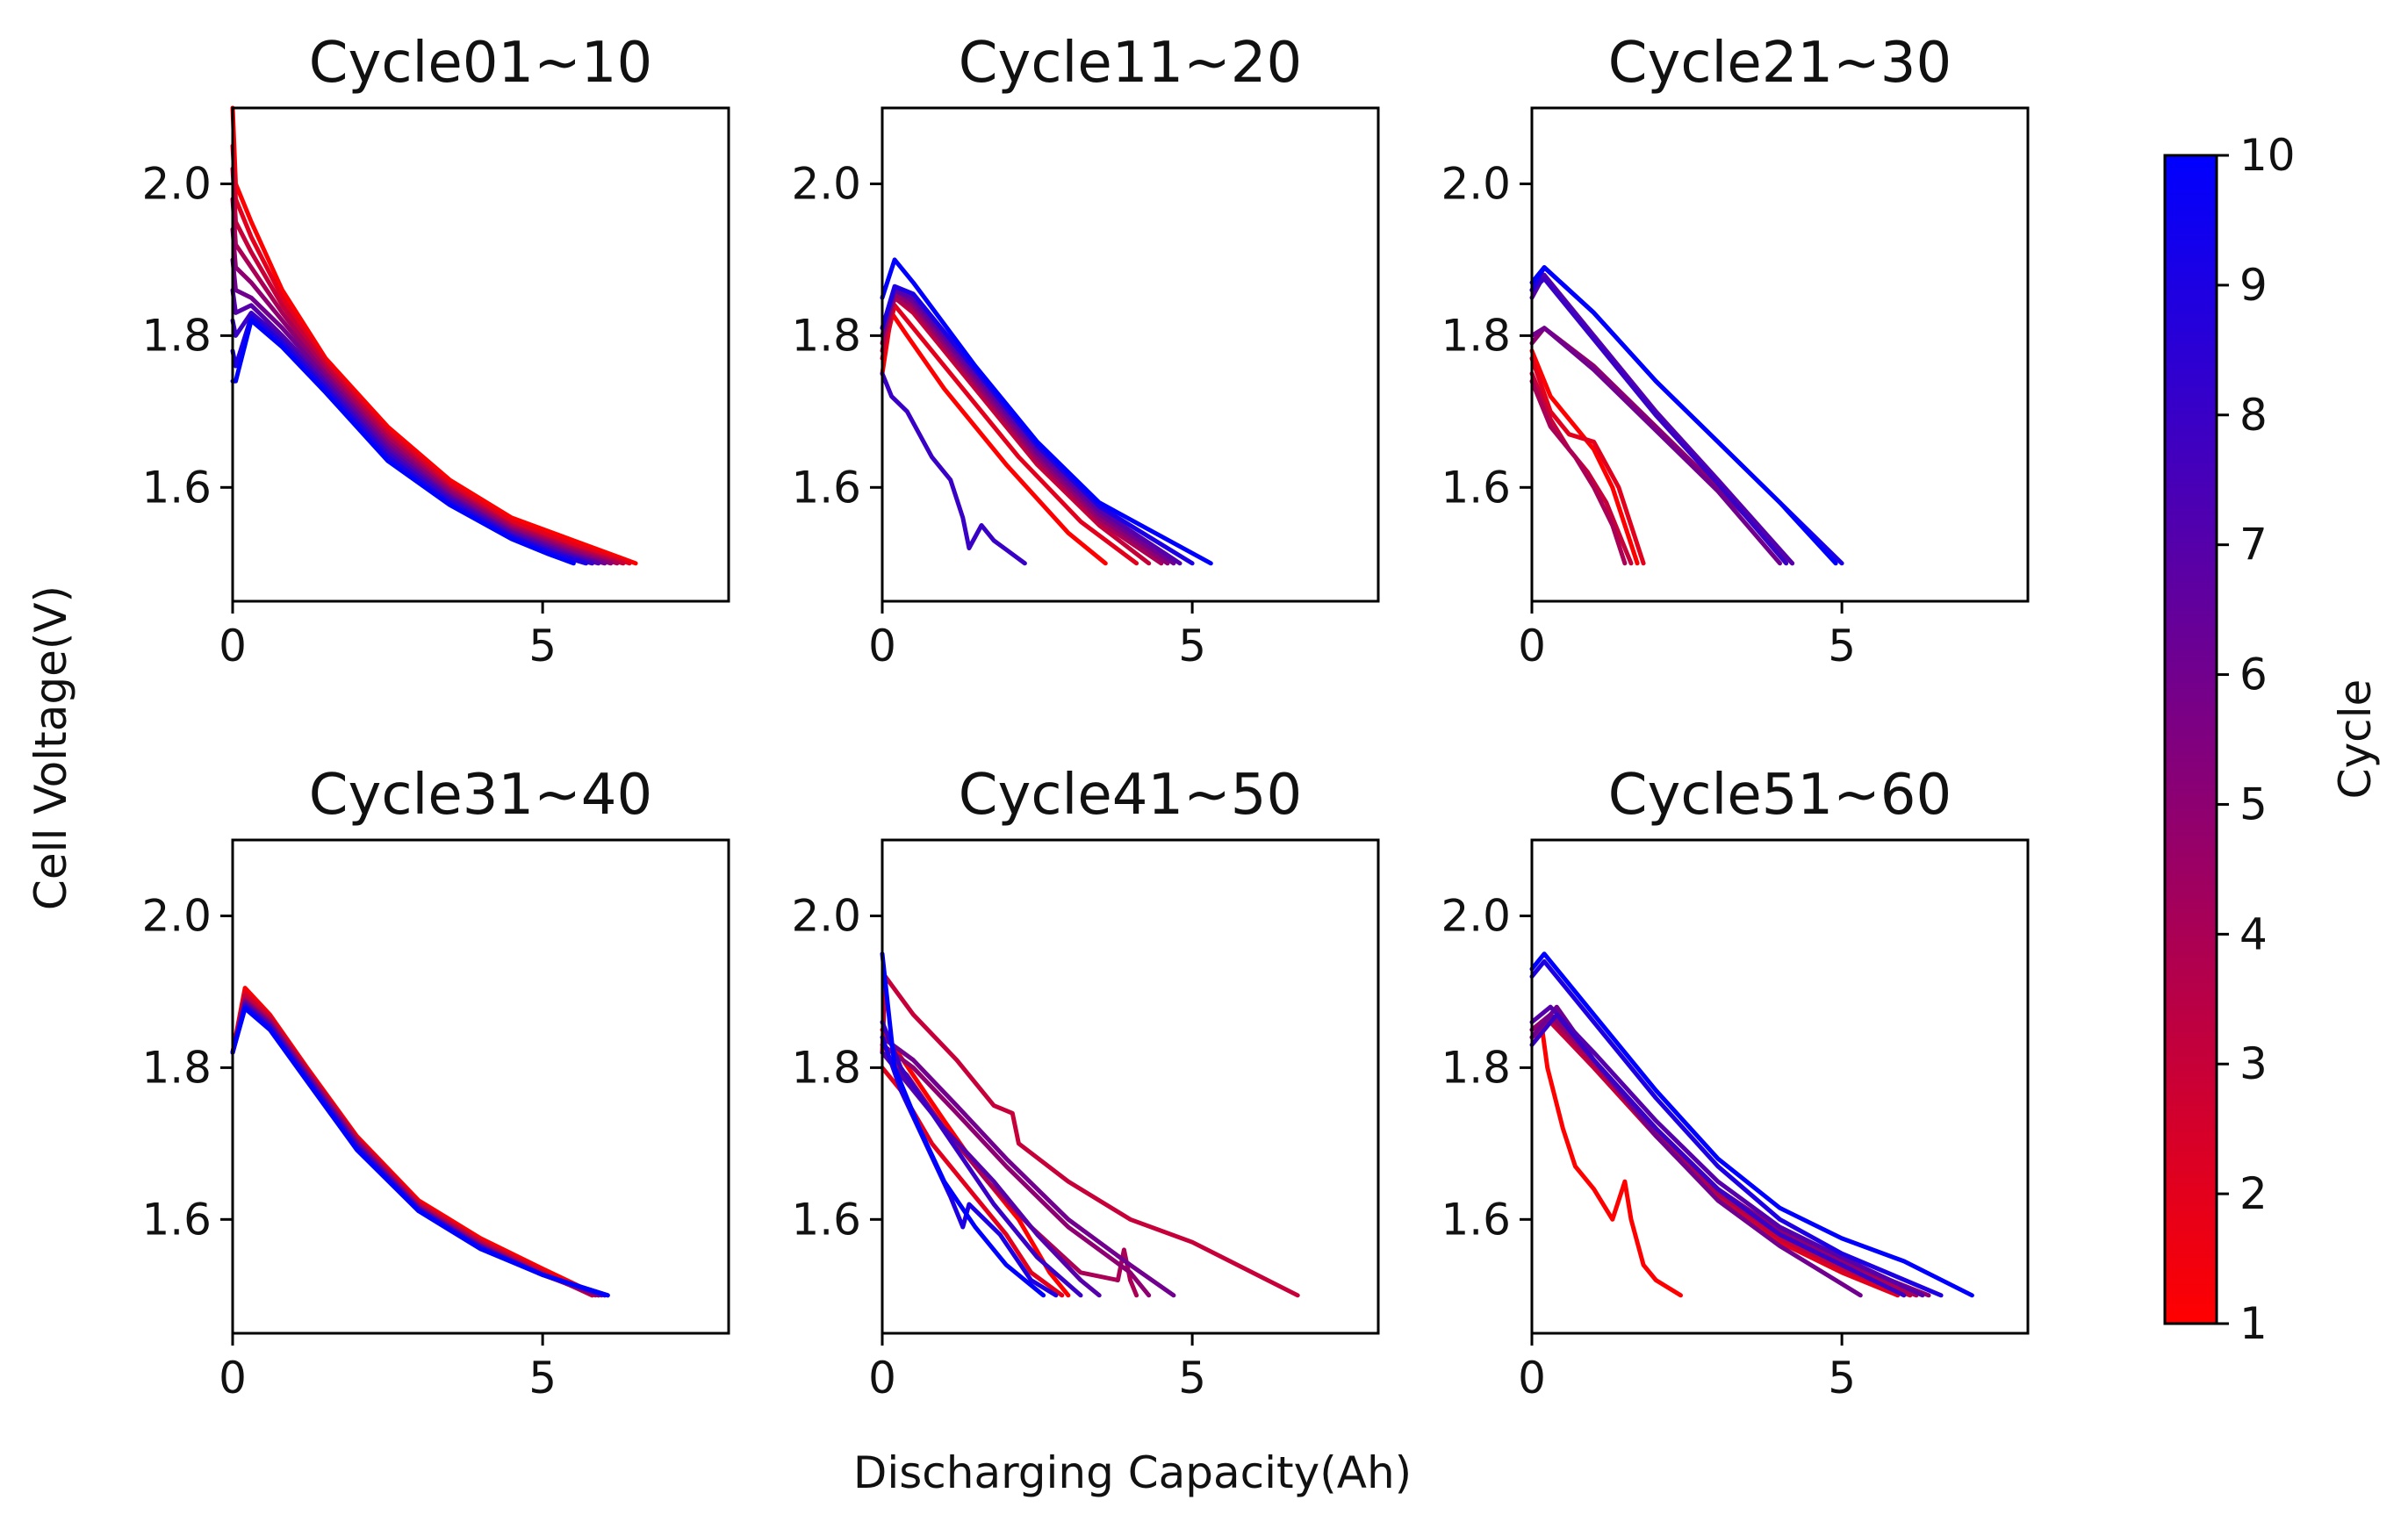  Describe the element at coordinates (2253, 933) in the screenshot. I see `colorbar-tick-label: 4` at that location.